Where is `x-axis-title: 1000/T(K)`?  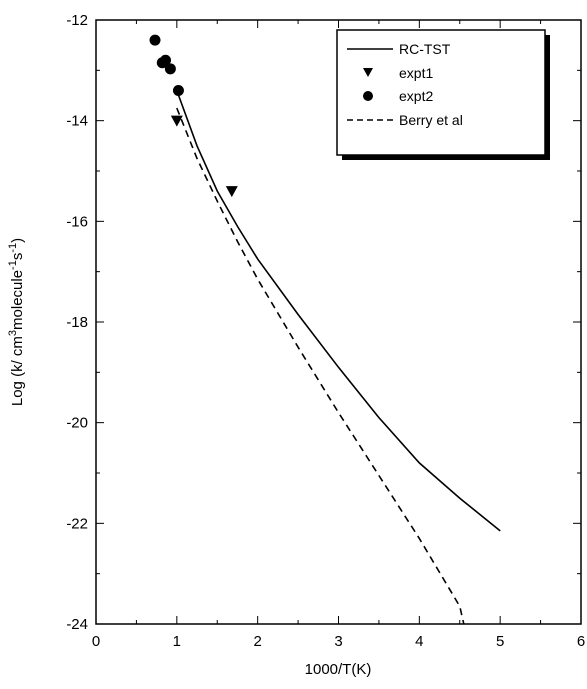
x-axis-title: 1000/T(K) is located at coordinates (338, 669).